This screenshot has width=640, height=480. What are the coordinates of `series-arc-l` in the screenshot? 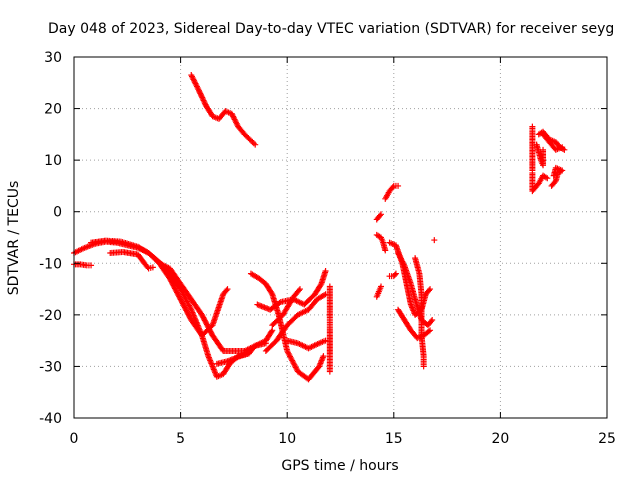 It's located at (306, 344).